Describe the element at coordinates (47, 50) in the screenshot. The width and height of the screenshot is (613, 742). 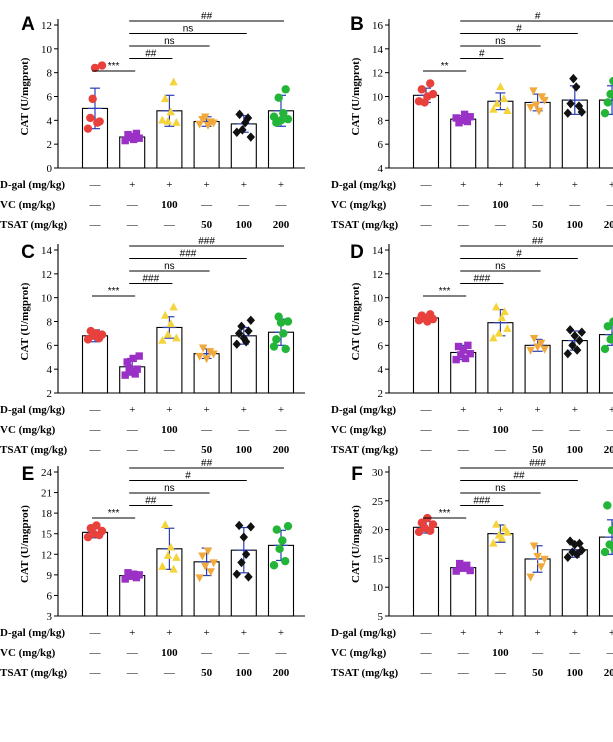
I see `y-tick-label: 10` at that location.